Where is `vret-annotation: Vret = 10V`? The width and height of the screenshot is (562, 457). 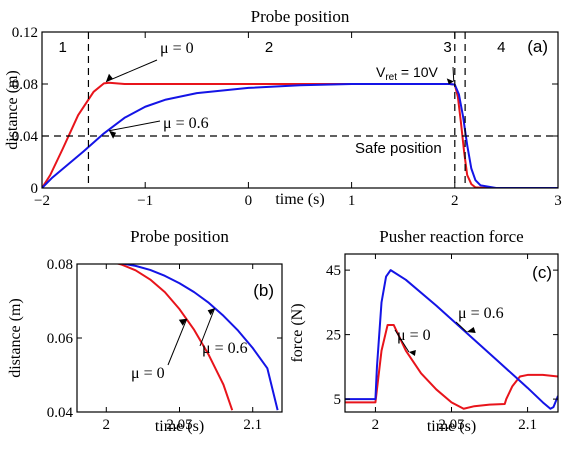
vret-annotation: Vret = 10V is located at coordinates (407, 73).